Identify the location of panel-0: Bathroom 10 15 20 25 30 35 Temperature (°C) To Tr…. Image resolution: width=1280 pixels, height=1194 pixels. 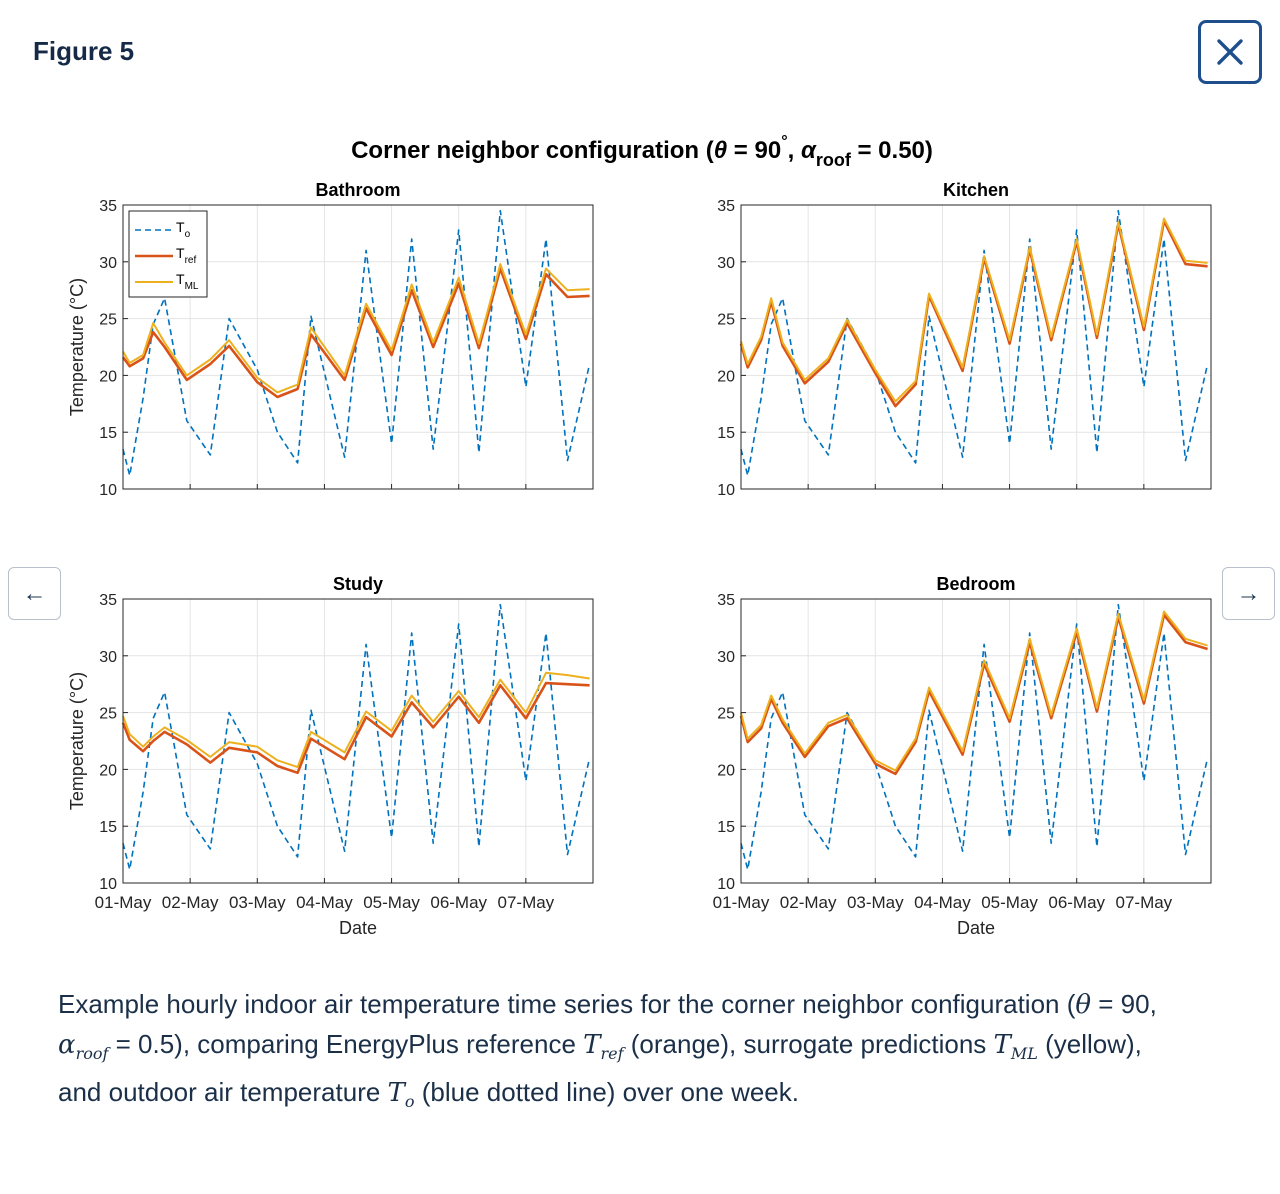
(330, 339).